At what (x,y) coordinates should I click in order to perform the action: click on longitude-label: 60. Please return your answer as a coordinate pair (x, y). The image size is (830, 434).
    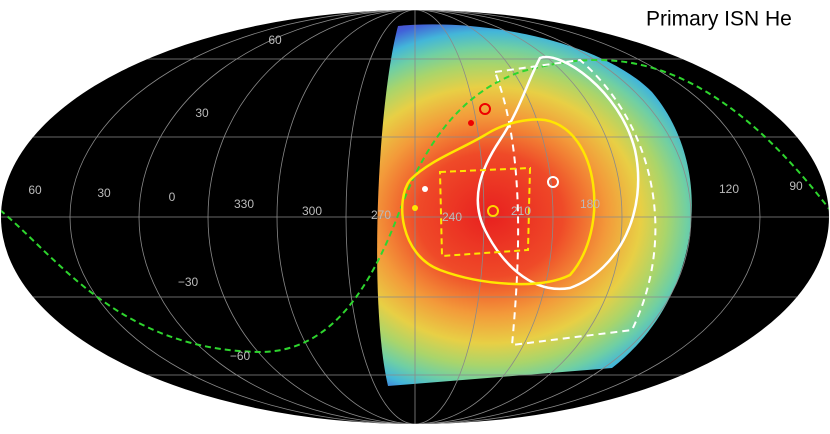
    Looking at the image, I should click on (35, 190).